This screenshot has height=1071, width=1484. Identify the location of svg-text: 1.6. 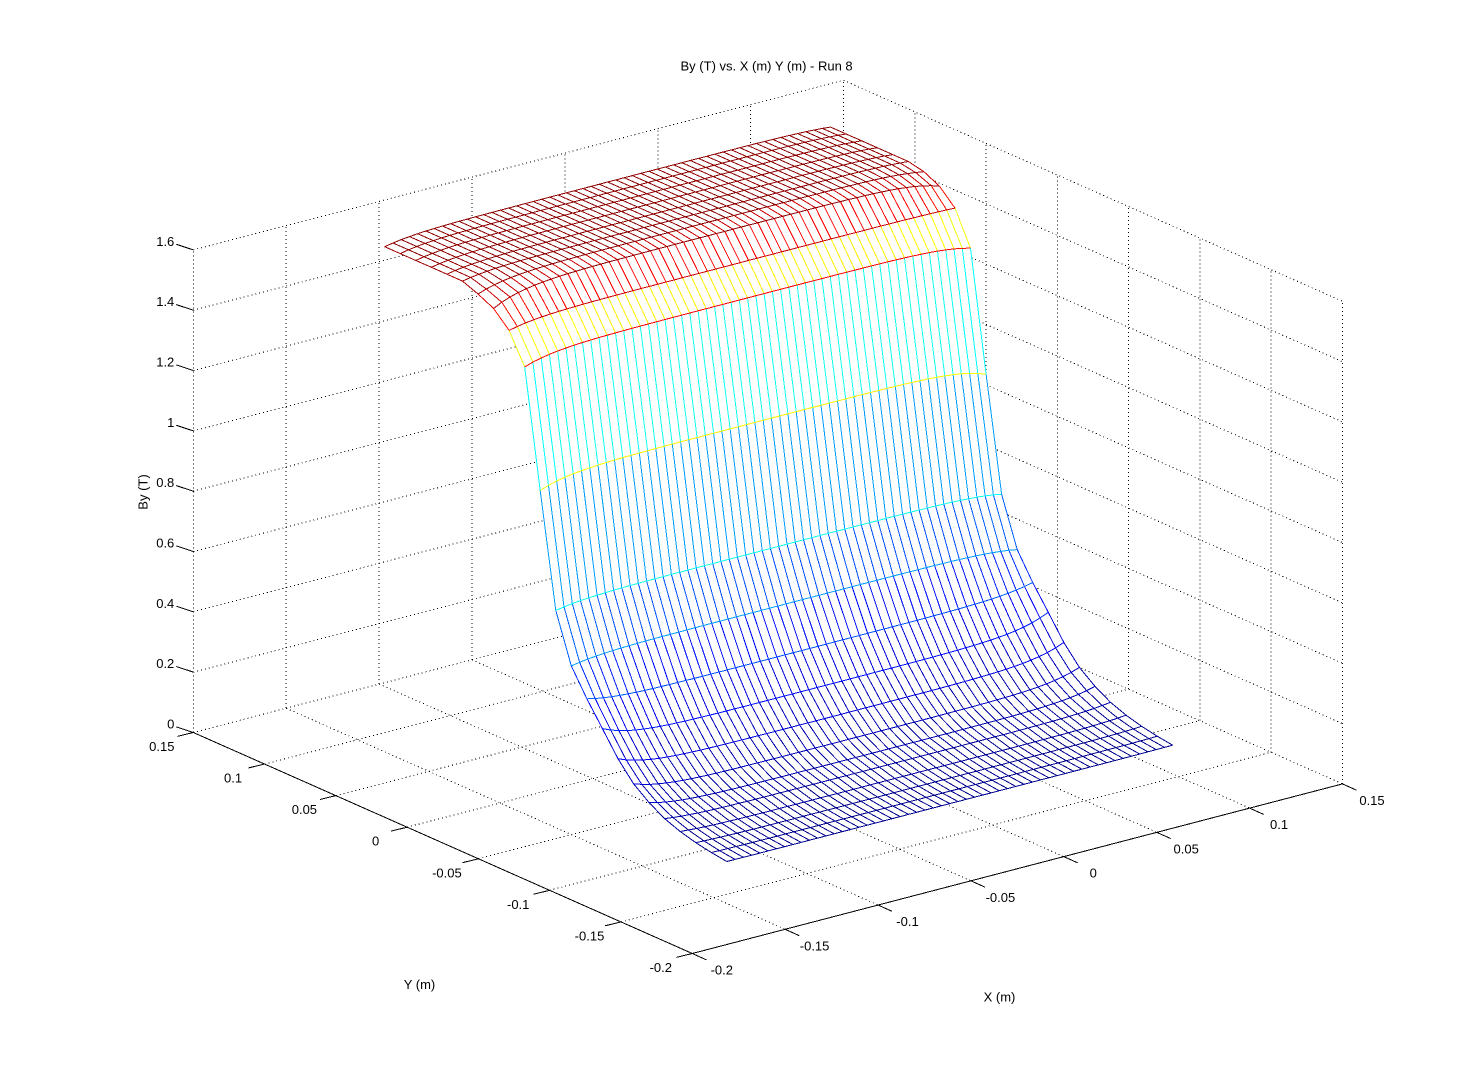
(165, 241).